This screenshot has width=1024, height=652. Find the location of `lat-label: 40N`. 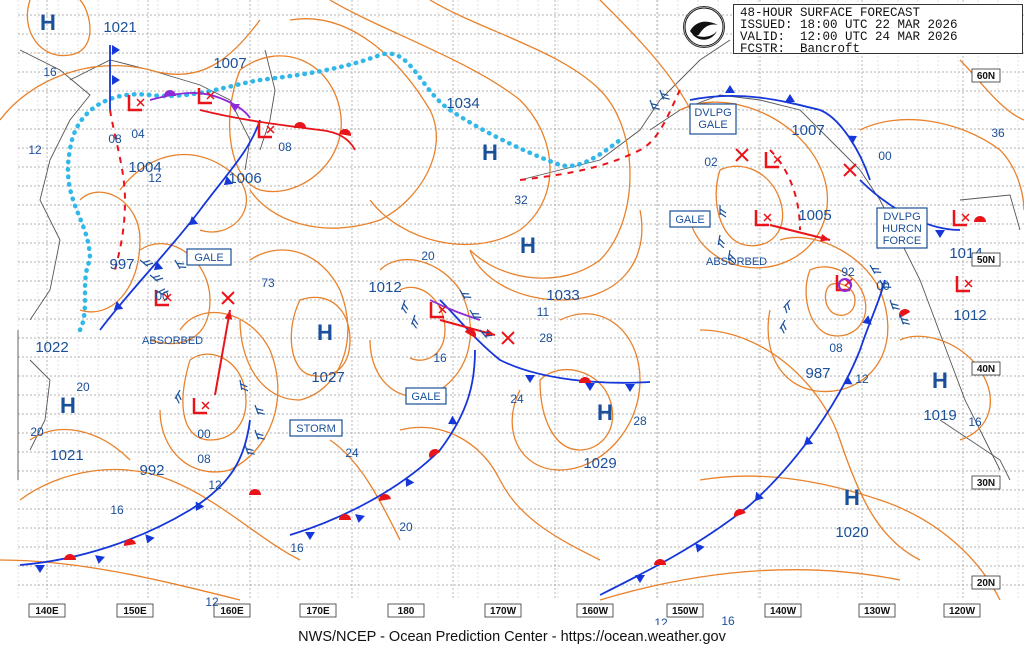

lat-label: 40N is located at coordinates (986, 369).